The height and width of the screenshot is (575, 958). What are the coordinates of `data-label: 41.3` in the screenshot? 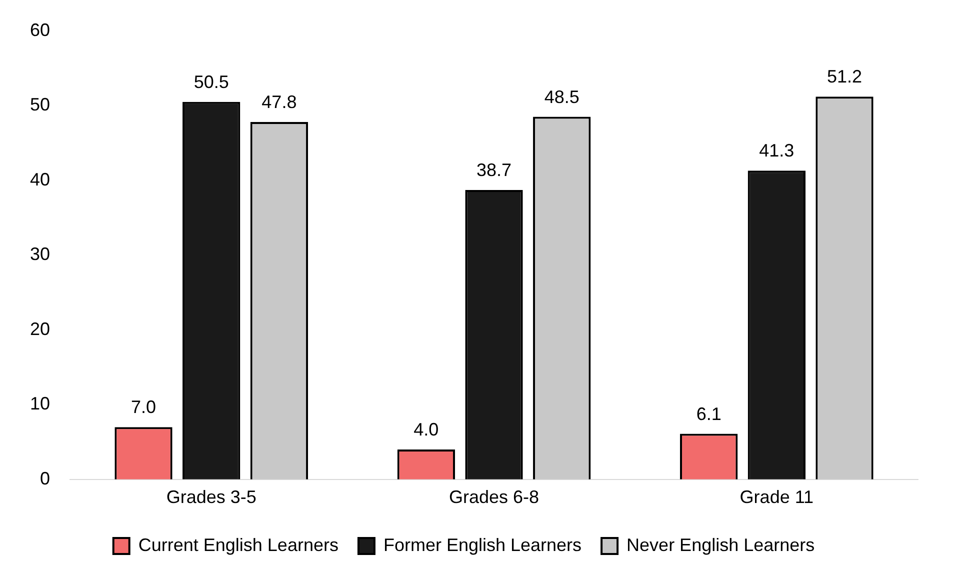 It's located at (776, 150).